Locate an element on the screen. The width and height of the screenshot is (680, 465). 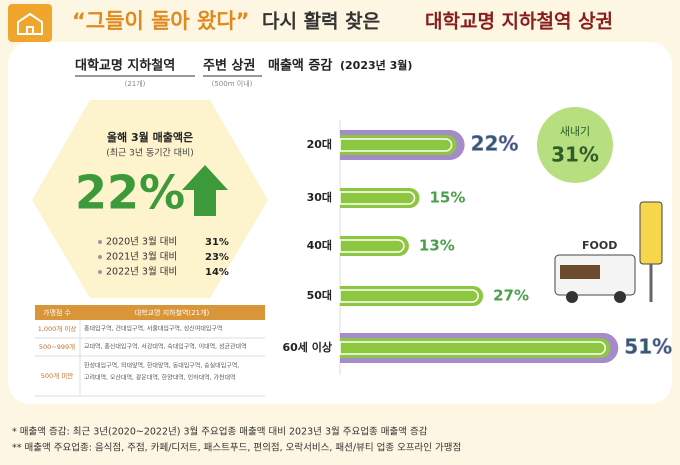
truck-sign: FOOD is located at coordinates (599, 245).